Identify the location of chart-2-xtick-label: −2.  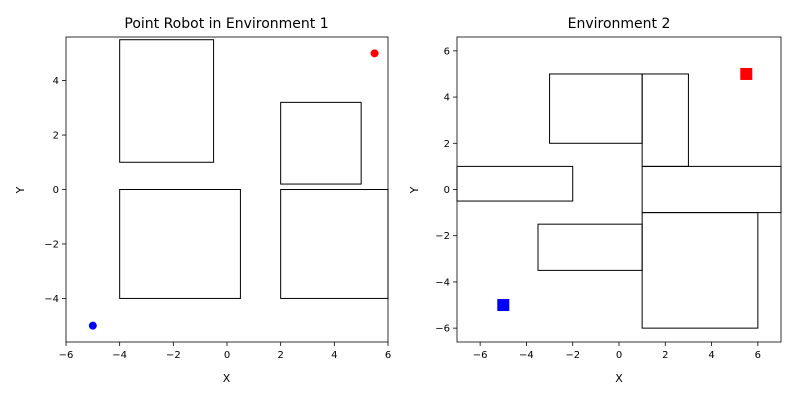
(572, 355).